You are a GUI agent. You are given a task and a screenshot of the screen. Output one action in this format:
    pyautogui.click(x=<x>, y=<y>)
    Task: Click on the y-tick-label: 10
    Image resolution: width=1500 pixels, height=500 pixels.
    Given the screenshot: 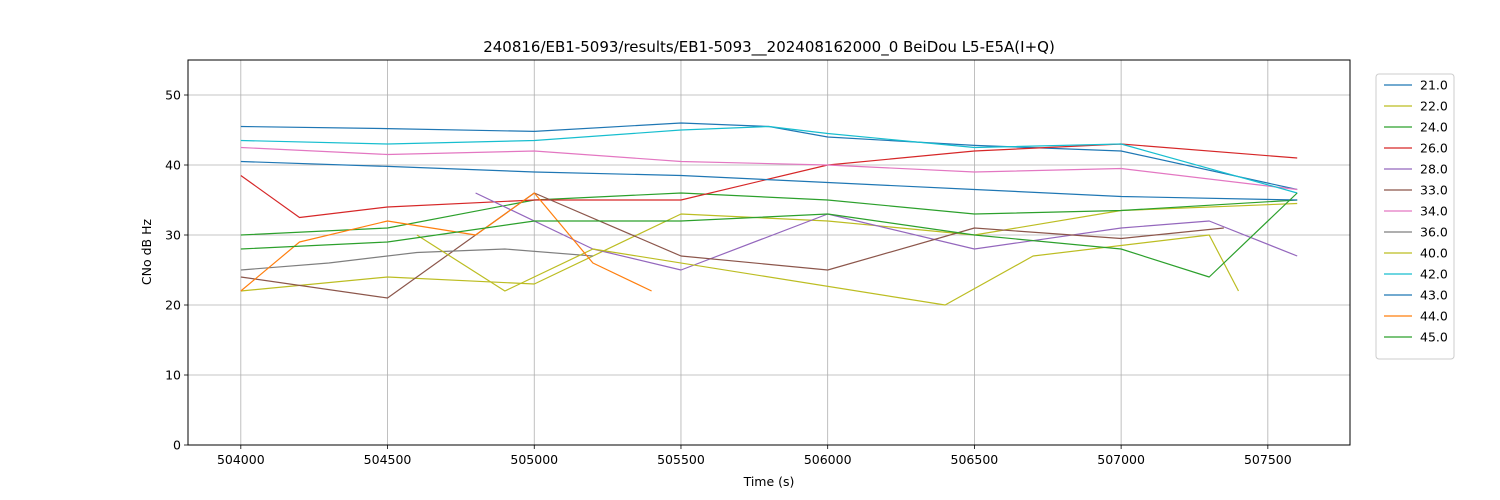 What is the action you would take?
    pyautogui.click(x=173, y=375)
    